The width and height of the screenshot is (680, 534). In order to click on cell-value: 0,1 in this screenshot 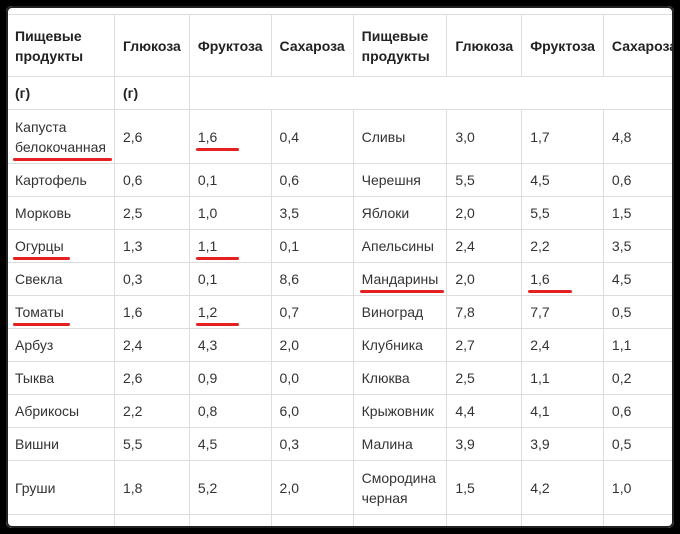, I will do `click(207, 279)`.